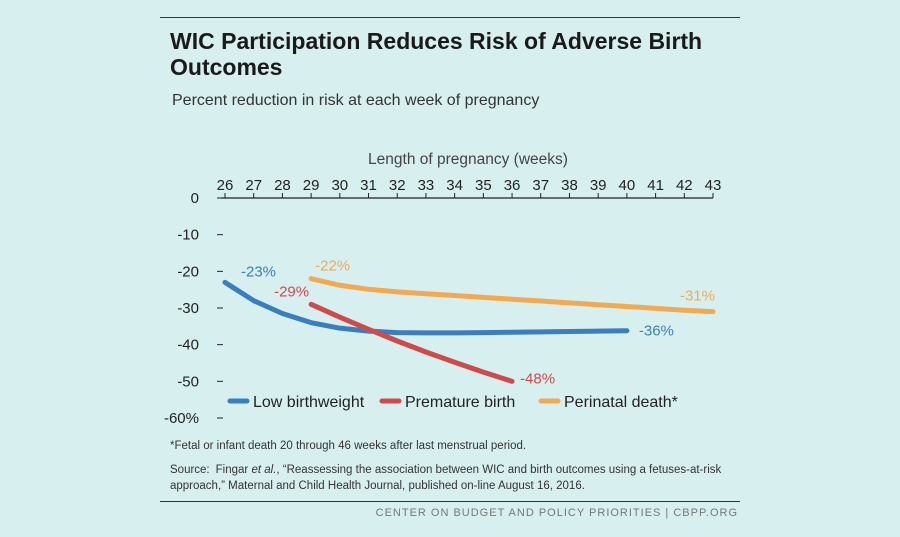 This screenshot has width=900, height=537. I want to click on legend-label: Low birthweight, so click(309, 402).